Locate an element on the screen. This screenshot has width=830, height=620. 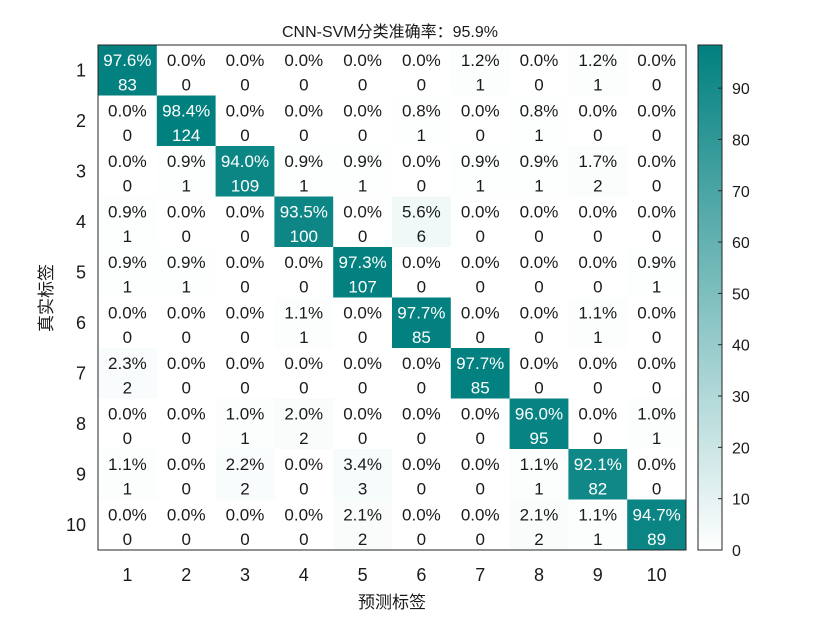
cell-percent-label: 0.8% is located at coordinates (421, 111).